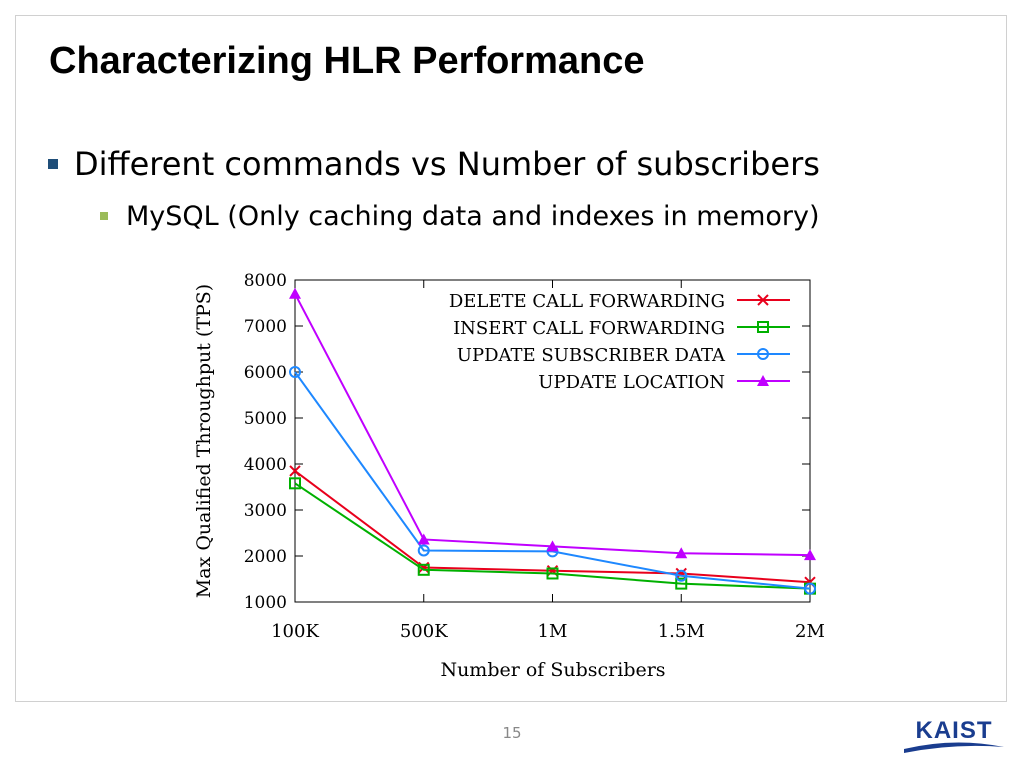 This screenshot has width=1024, height=768. I want to click on y-tick-label: 7000, so click(265, 327).